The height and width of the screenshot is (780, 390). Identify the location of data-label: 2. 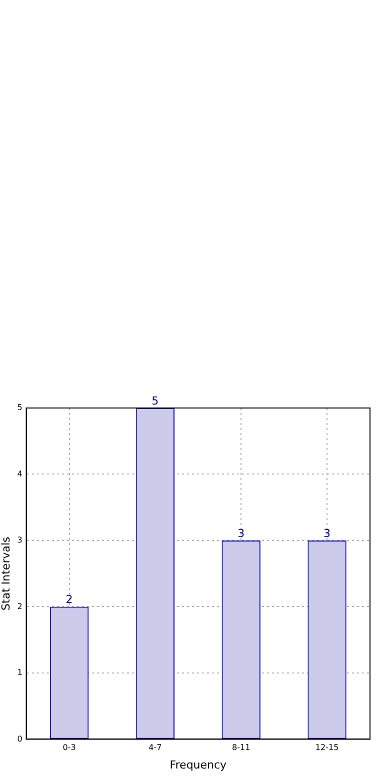
(69, 599).